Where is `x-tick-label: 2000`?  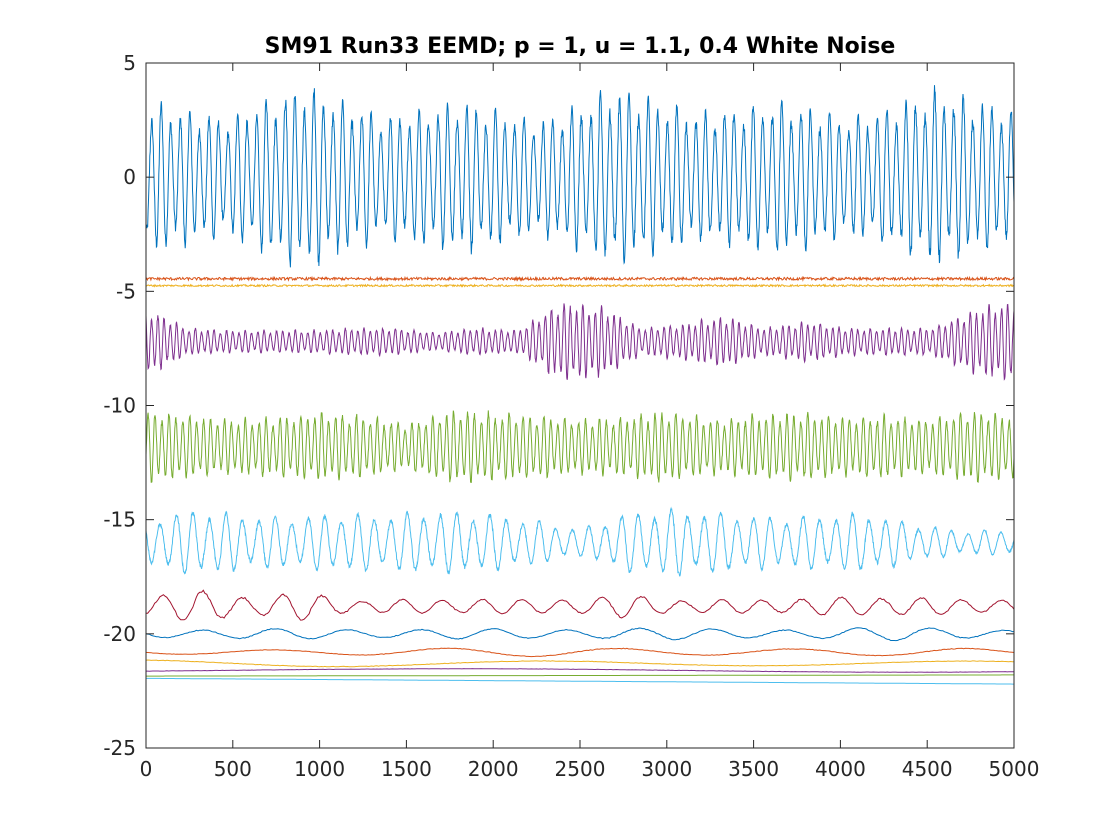 x-tick-label: 2000 is located at coordinates (493, 769).